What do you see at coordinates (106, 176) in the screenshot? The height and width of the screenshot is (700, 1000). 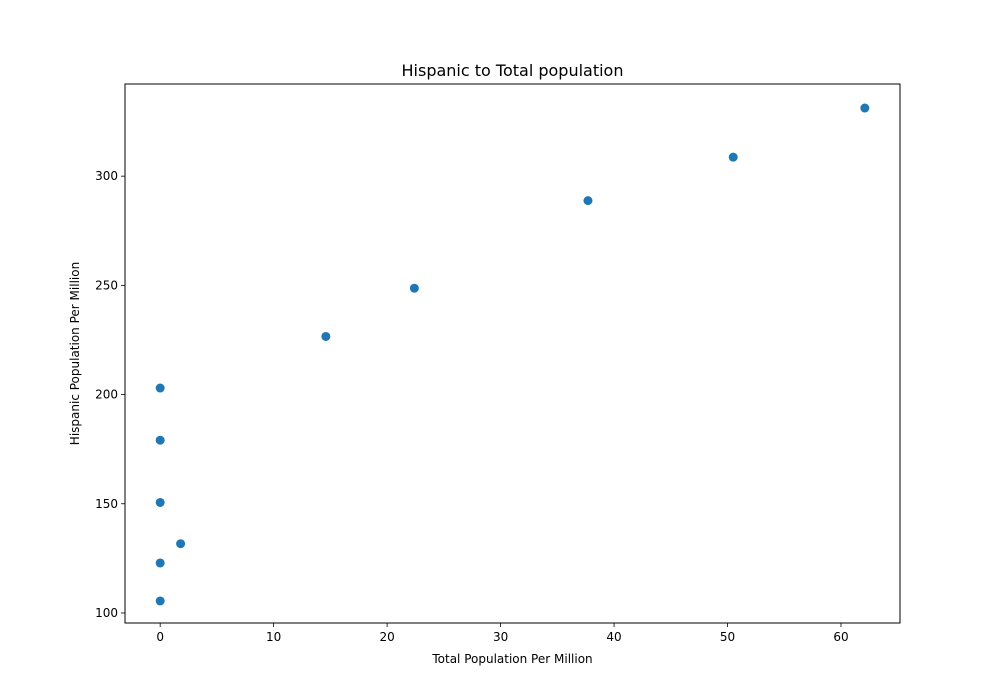 I see `y-tick-label: 300` at bounding box center [106, 176].